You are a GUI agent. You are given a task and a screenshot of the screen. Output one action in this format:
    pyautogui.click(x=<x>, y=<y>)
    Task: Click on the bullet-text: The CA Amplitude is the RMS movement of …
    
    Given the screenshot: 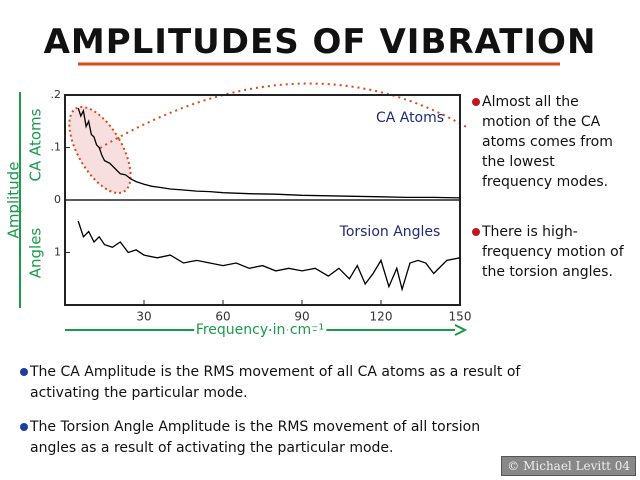 What is the action you would take?
    pyautogui.click(x=275, y=382)
    